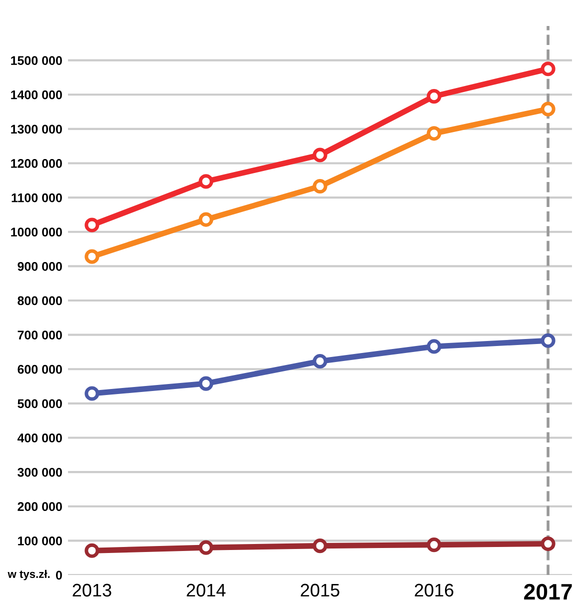 The image size is (573, 601). Describe the element at coordinates (206, 590) in the screenshot. I see `x-tick-label: 2014` at that location.